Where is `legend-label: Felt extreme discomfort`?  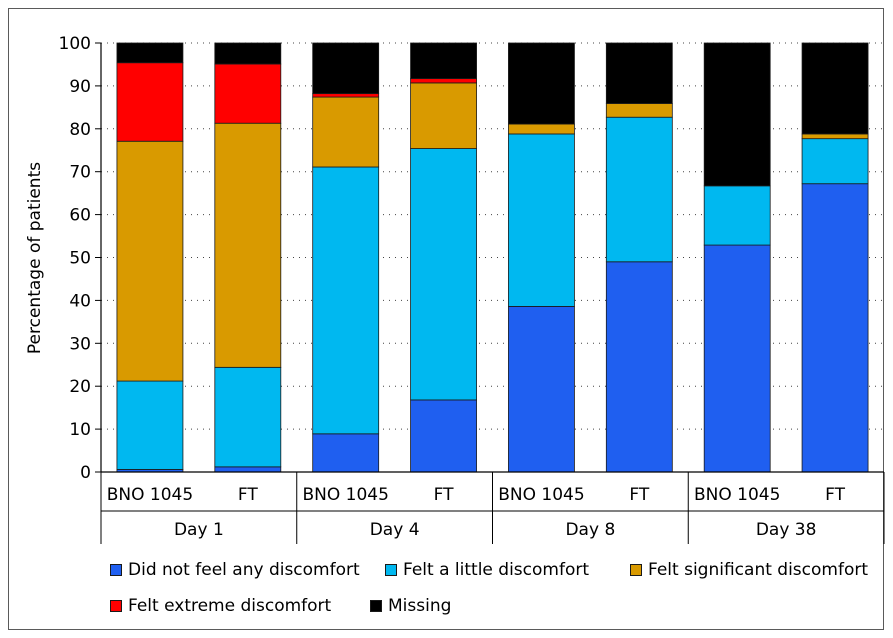 legend-label: Felt extreme discomfort is located at coordinates (230, 606).